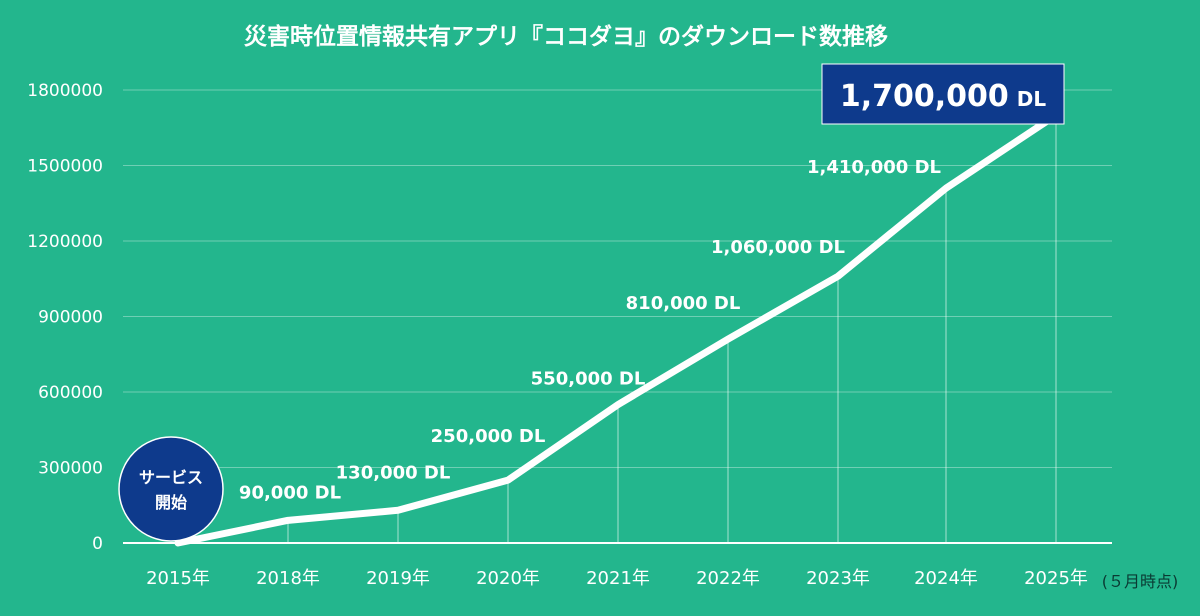 The image size is (1200, 616). What do you see at coordinates (70, 469) in the screenshot?
I see `y-tick-label: 300000` at bounding box center [70, 469].